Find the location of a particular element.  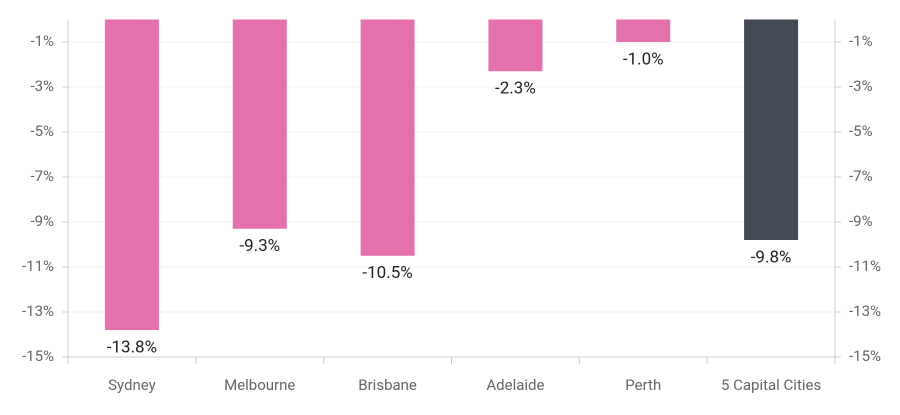

value-label: -9.8% is located at coordinates (771, 257).